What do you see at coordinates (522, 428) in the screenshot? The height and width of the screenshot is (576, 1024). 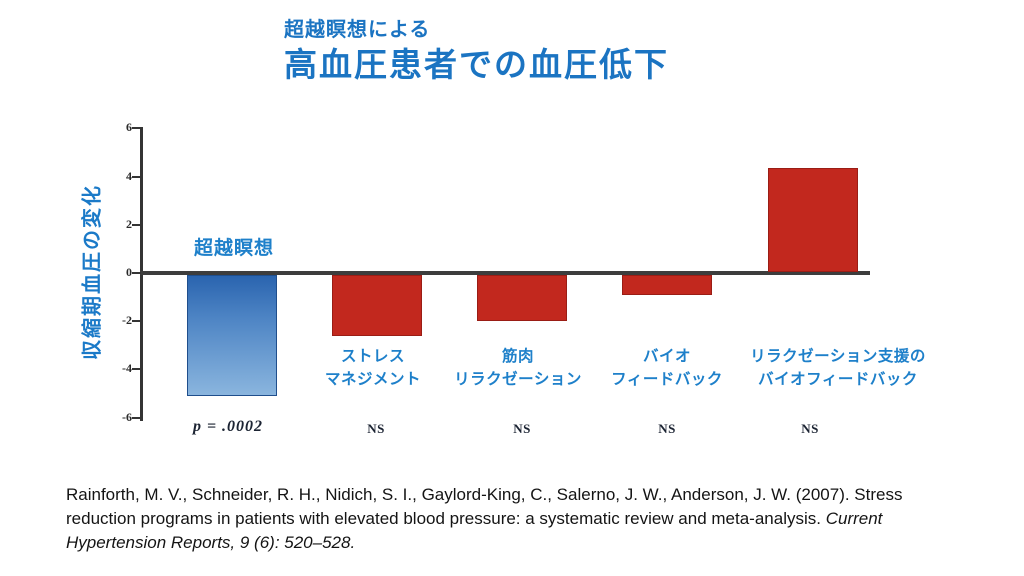 I see `significance-label-2: NS` at bounding box center [522, 428].